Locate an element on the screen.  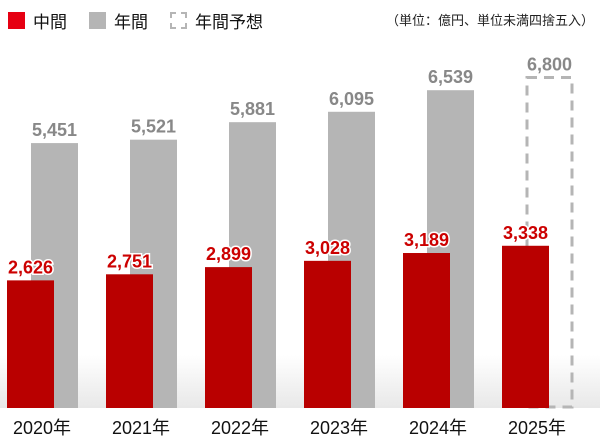
legend-item-forecast: 年間予想 is located at coordinates (216, 20).